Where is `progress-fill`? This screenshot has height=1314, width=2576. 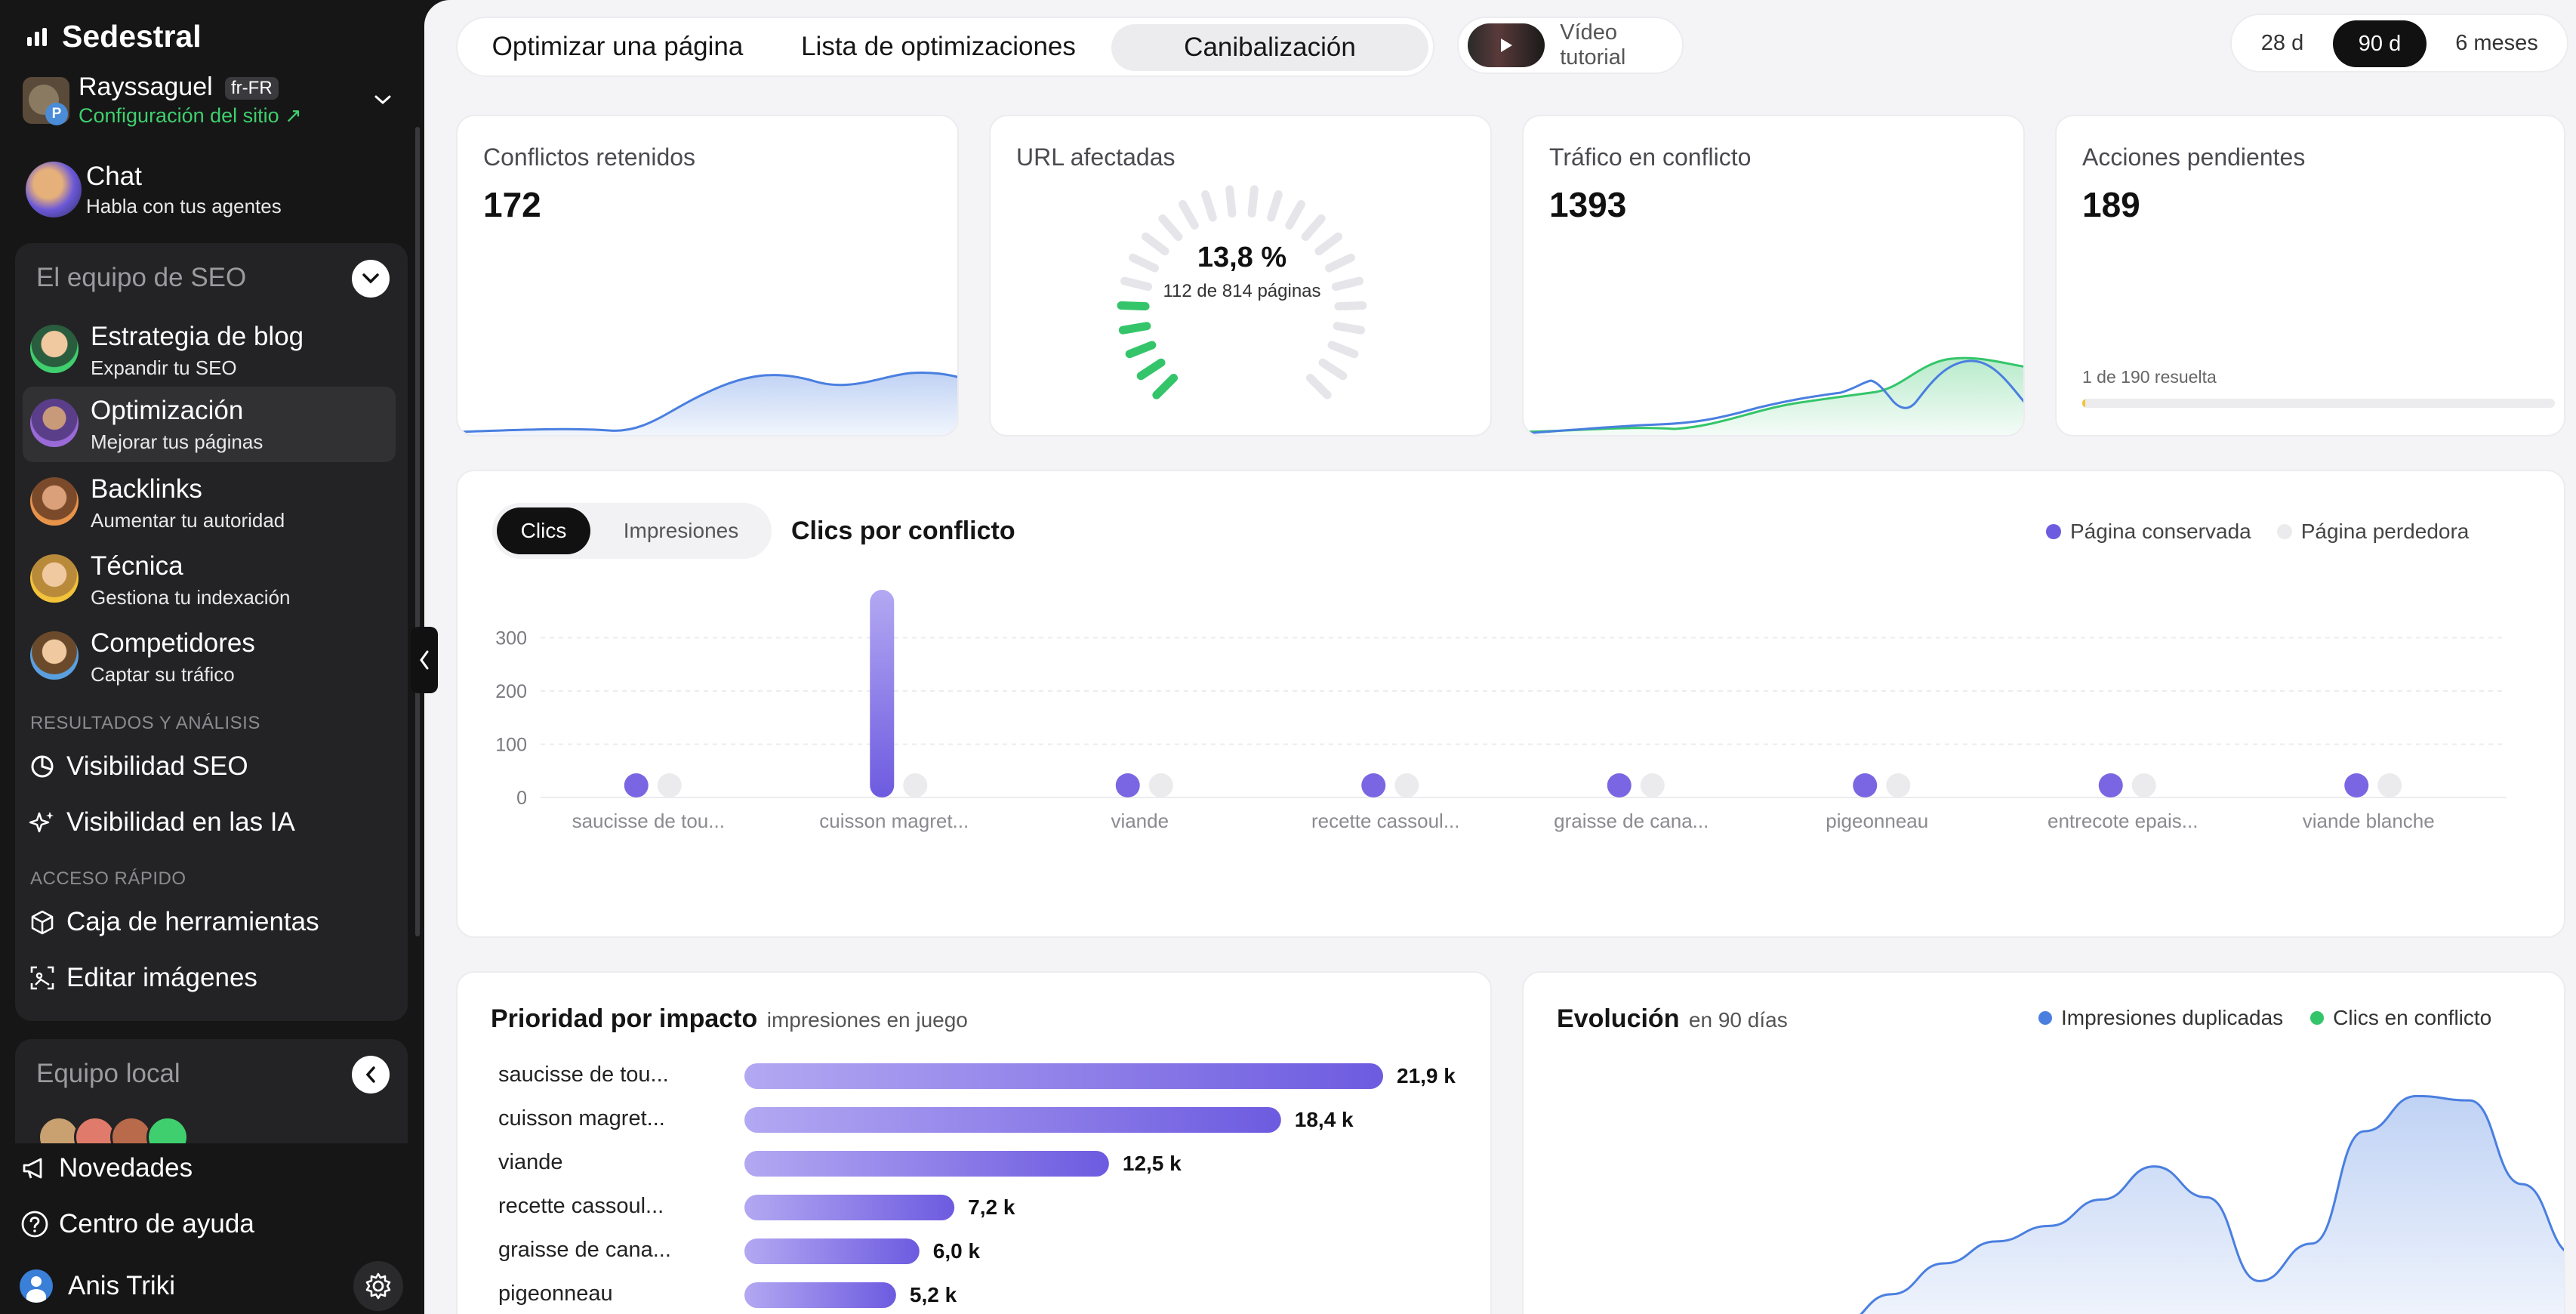
progress-fill is located at coordinates (2083, 403).